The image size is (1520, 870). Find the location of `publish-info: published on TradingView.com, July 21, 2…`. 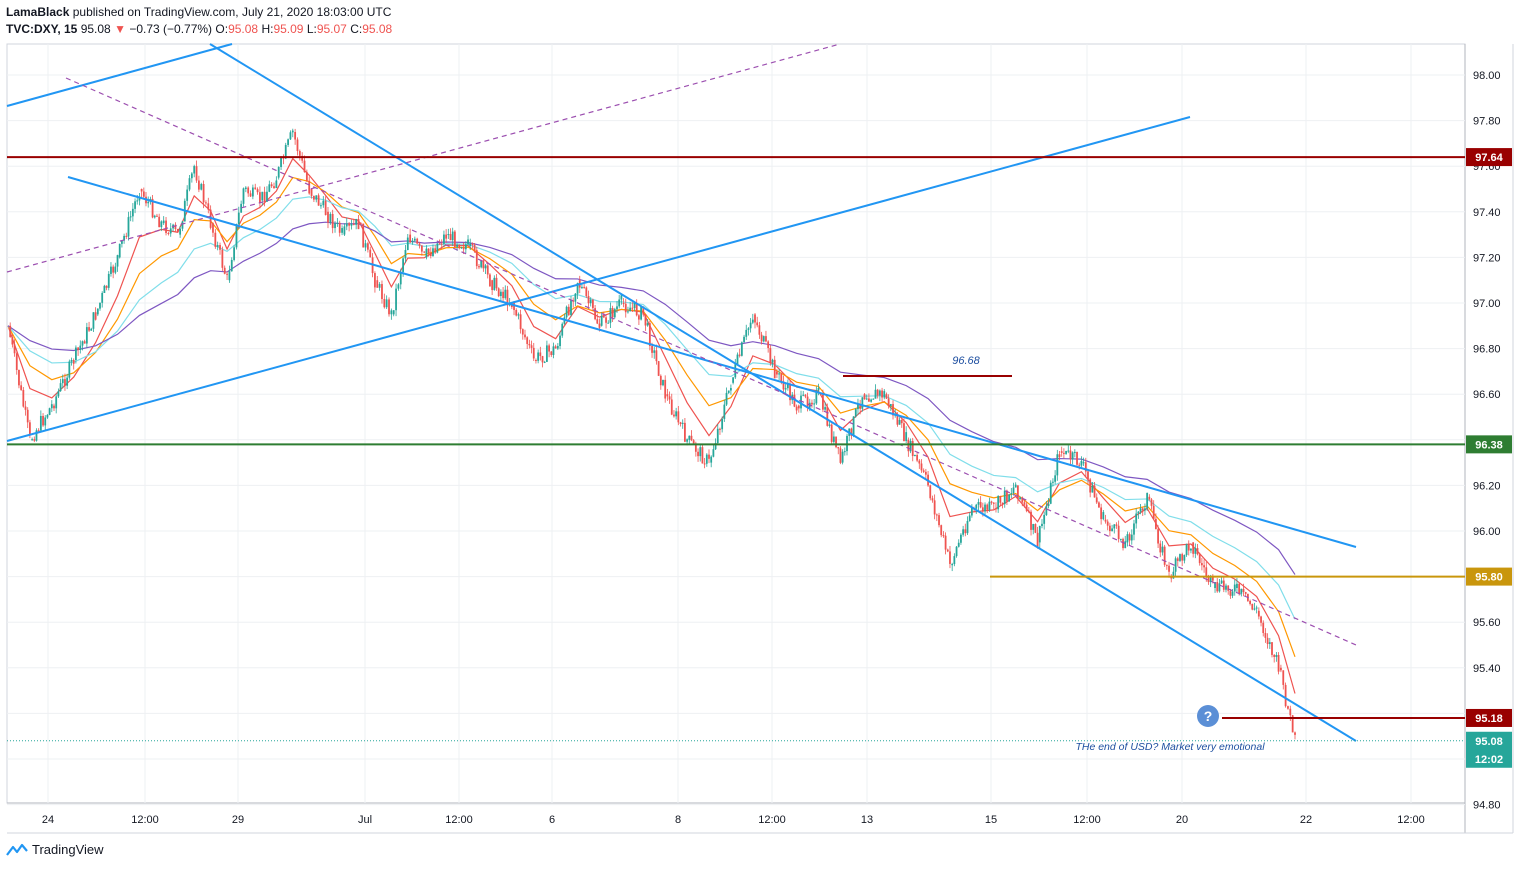

publish-info: published on TradingView.com, July 21, 2… is located at coordinates (232, 12).